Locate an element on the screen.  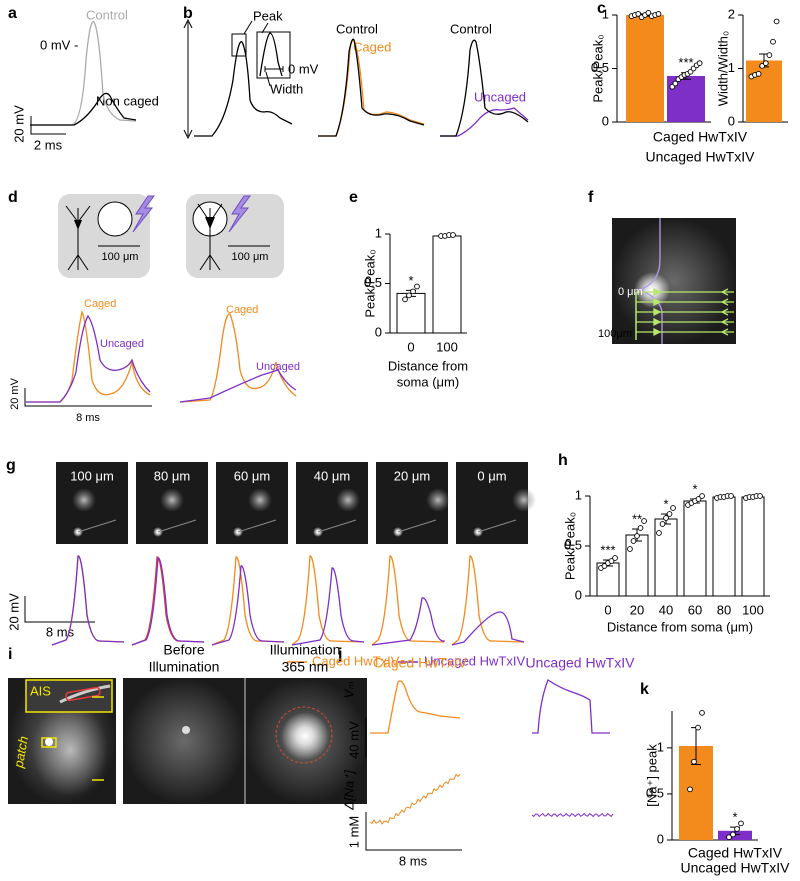
panel-label: f is located at coordinates (591, 197).